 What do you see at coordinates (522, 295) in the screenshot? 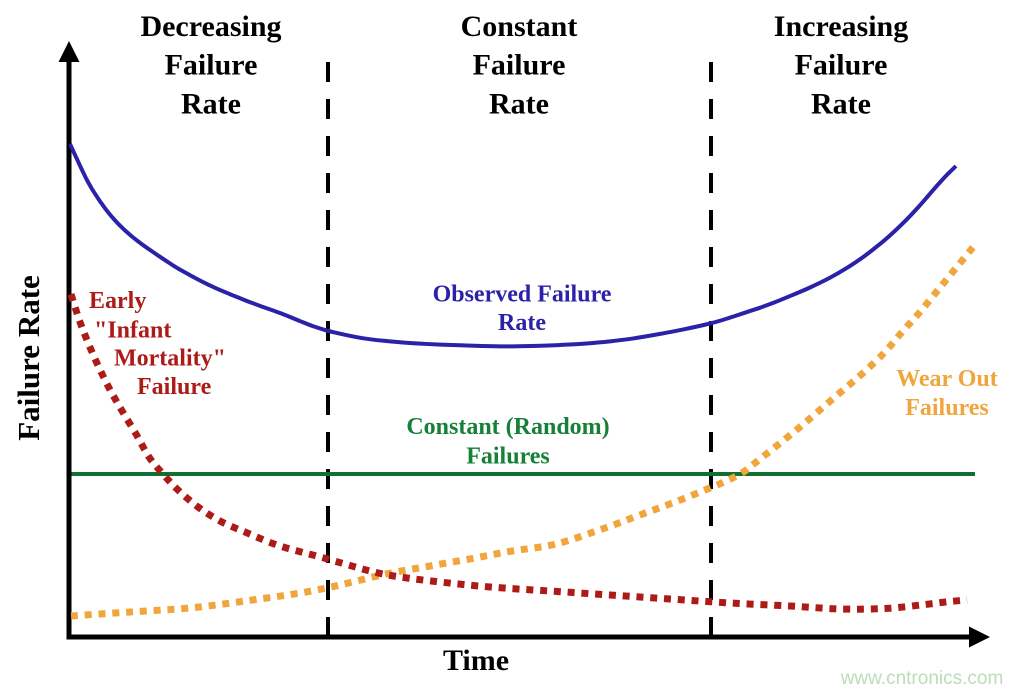
I see `svg-text: Observed Failure` at bounding box center [522, 295].